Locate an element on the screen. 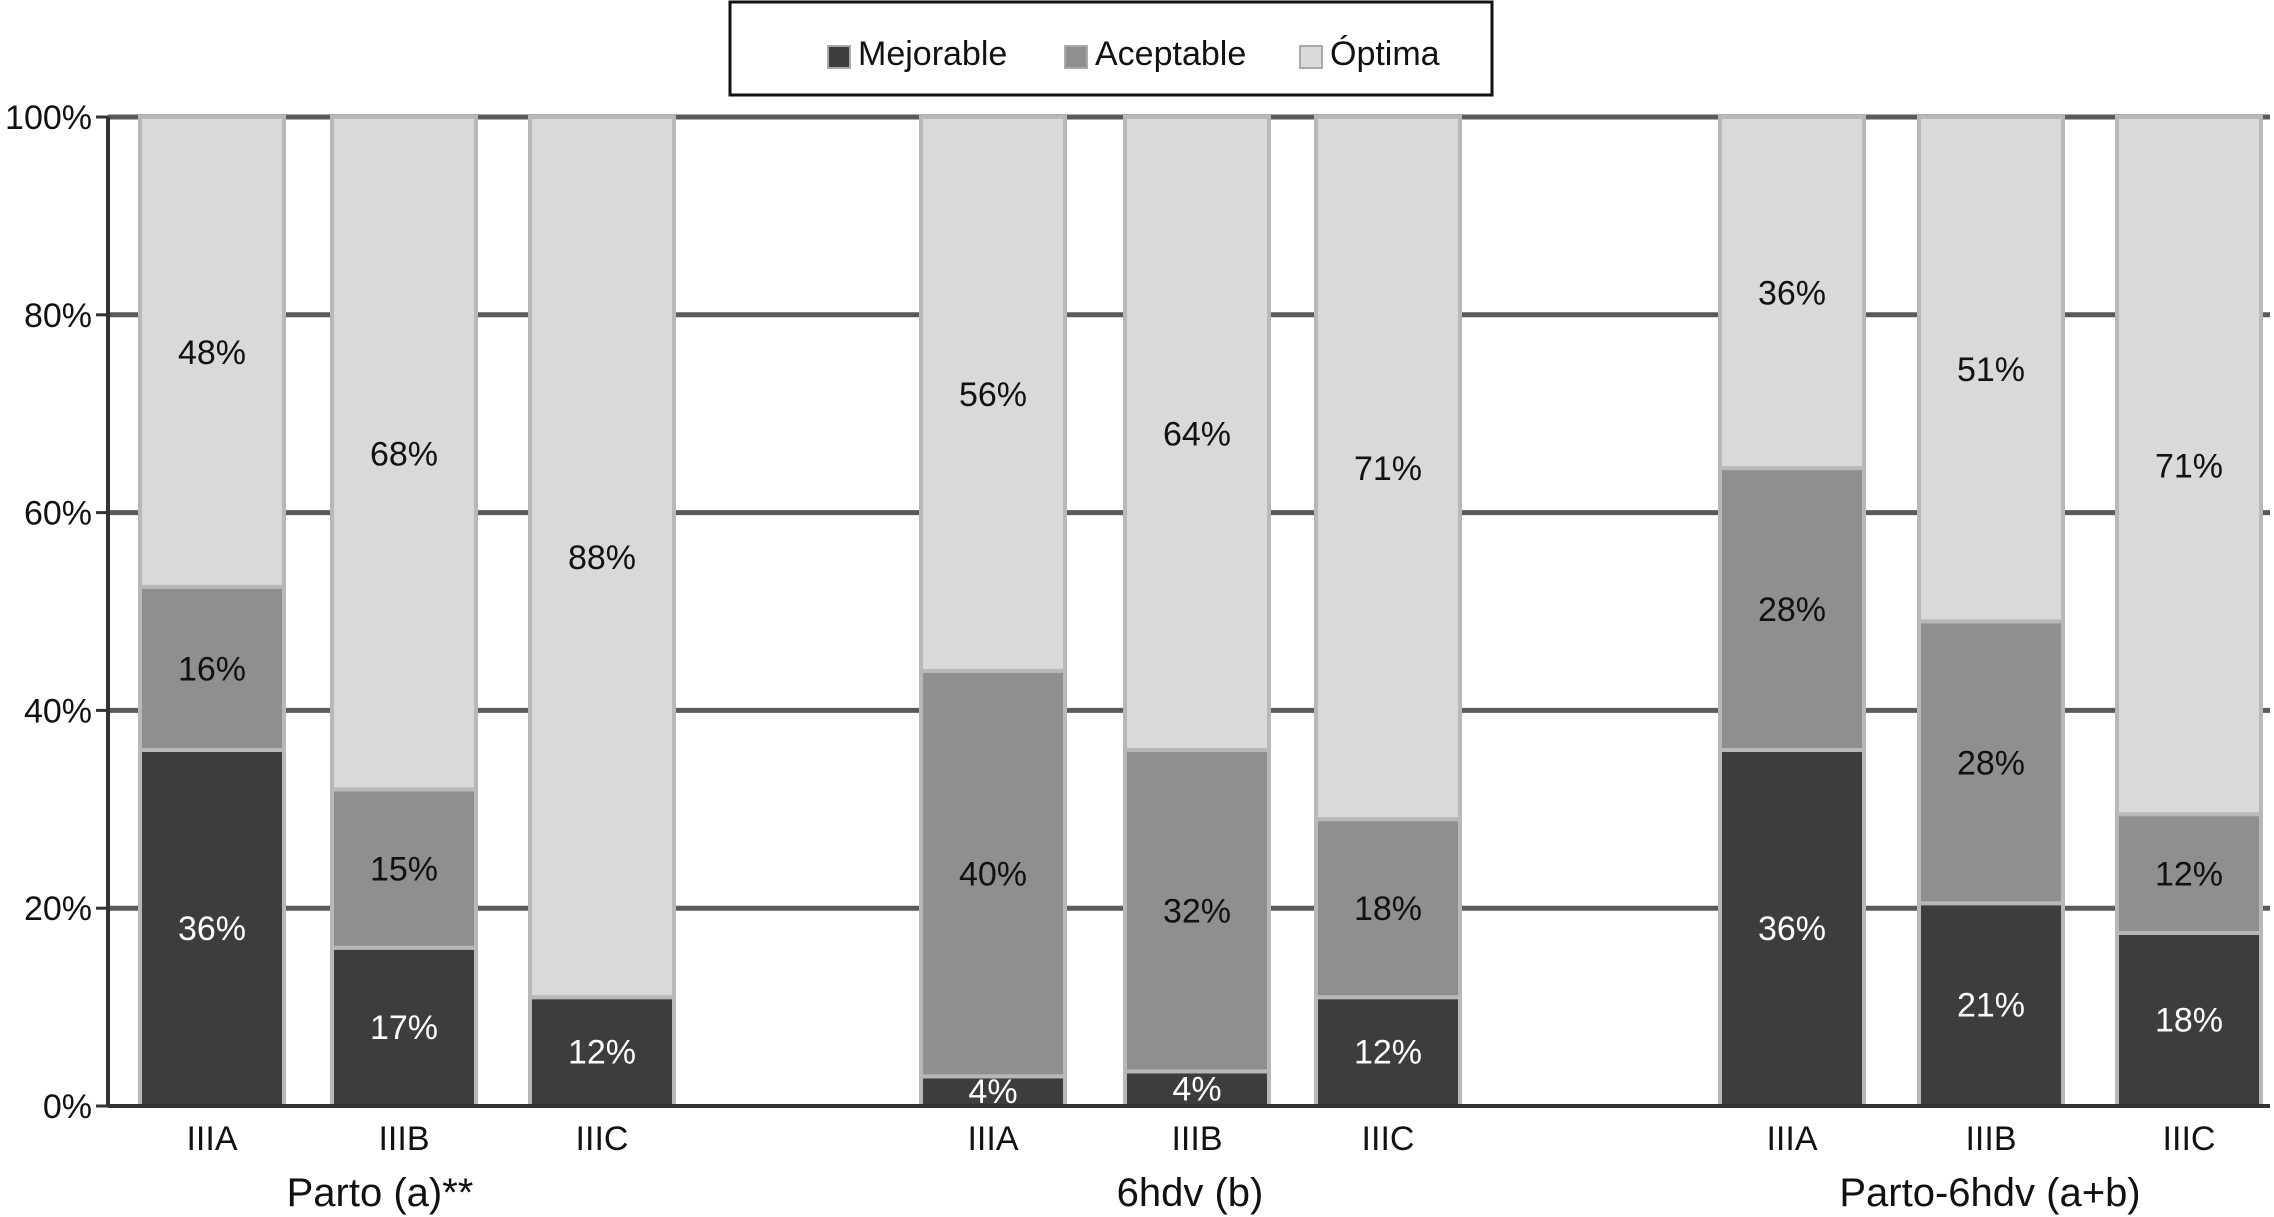 The width and height of the screenshot is (2274, 1217). data-label: 17% is located at coordinates (404, 1028).